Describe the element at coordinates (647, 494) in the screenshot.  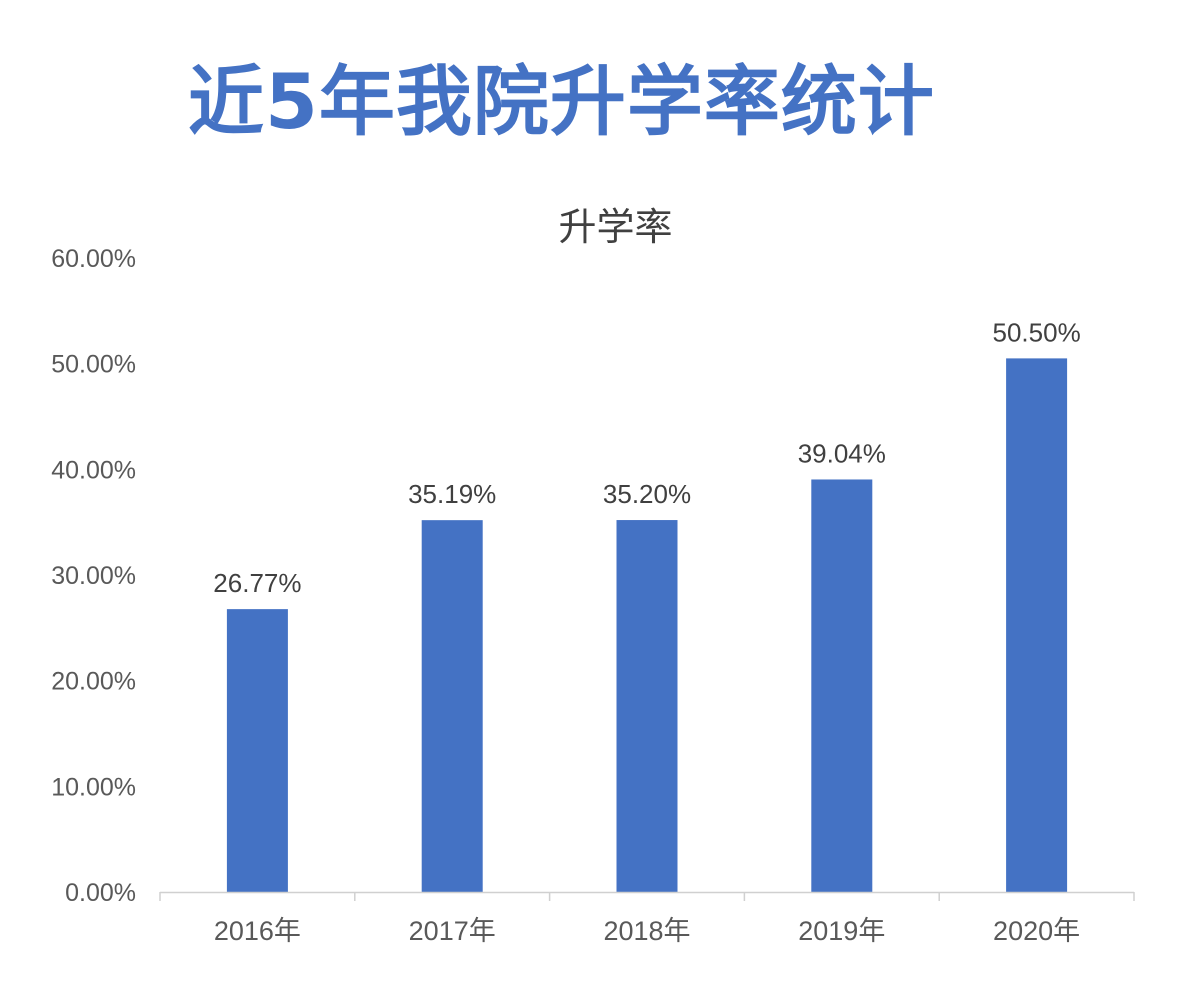
I see `data-label: 35.20%` at that location.